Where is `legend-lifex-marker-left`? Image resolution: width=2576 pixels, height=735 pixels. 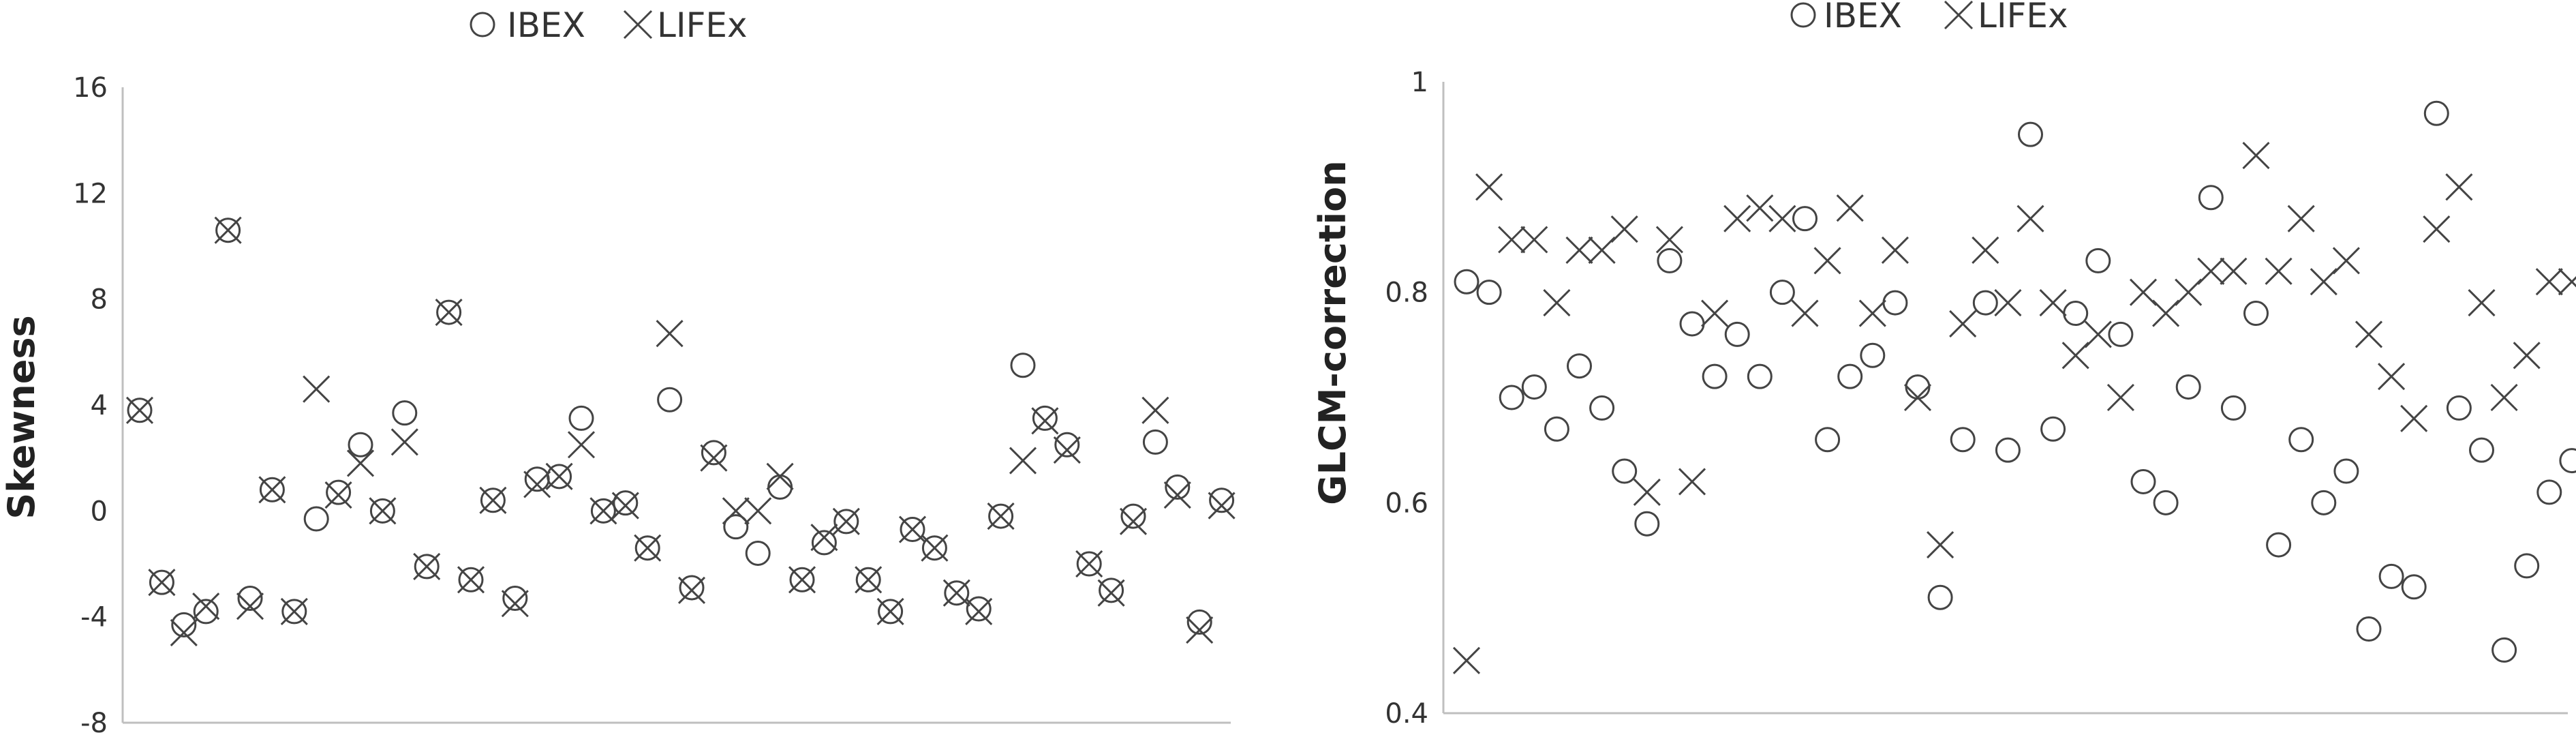 legend-lifex-marker-left is located at coordinates (638, 25).